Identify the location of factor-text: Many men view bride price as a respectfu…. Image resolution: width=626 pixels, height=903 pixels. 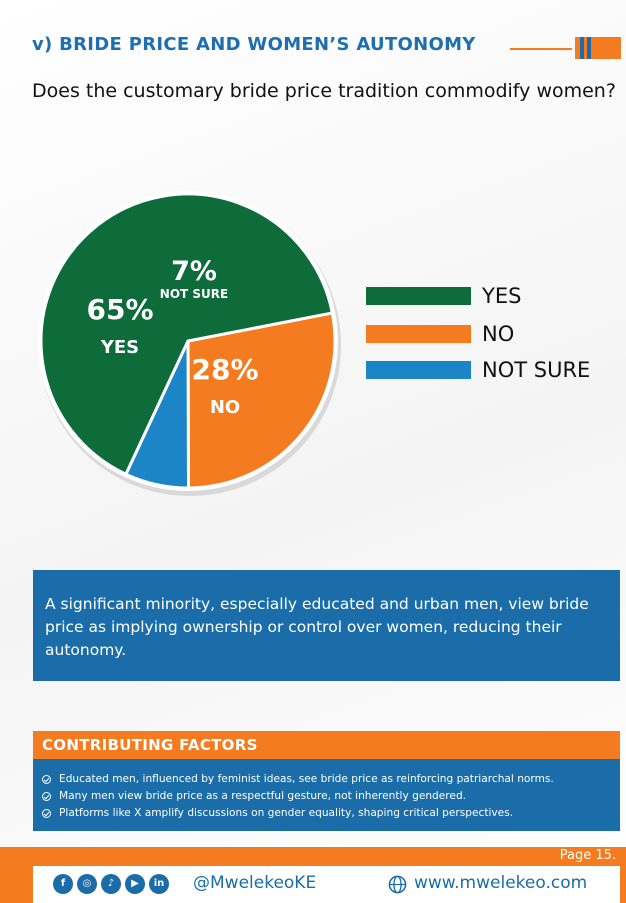
(263, 796).